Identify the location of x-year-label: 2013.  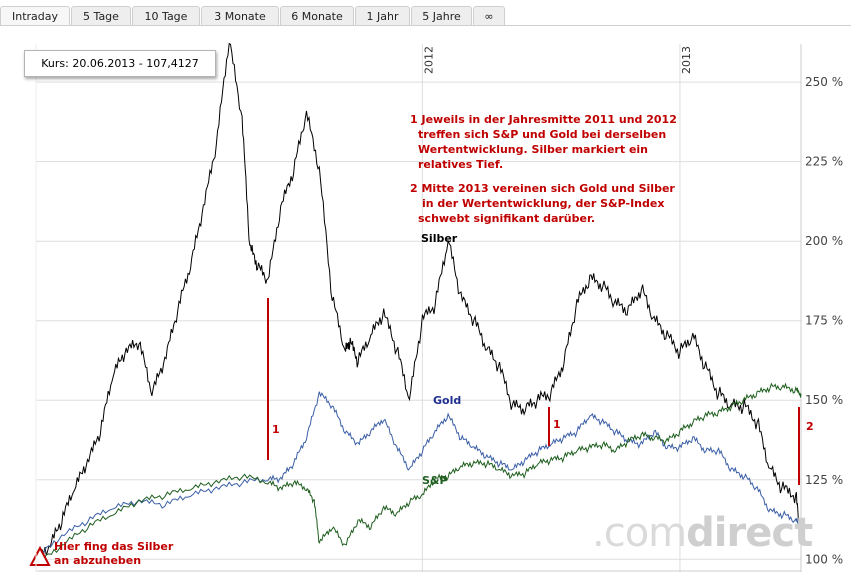
(686, 60).